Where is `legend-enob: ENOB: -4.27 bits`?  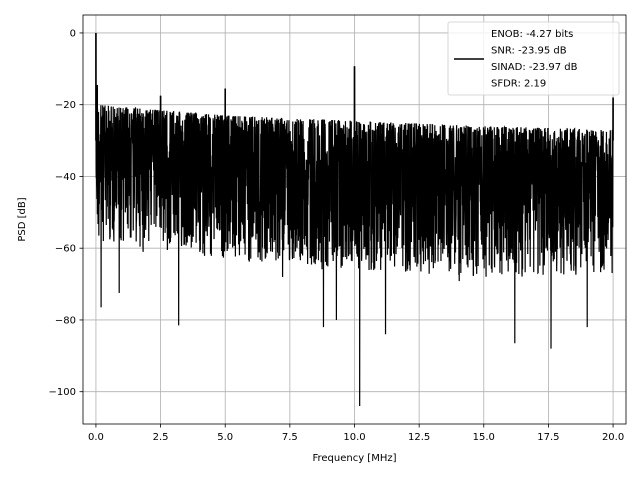 legend-enob: ENOB: -4.27 bits is located at coordinates (532, 34).